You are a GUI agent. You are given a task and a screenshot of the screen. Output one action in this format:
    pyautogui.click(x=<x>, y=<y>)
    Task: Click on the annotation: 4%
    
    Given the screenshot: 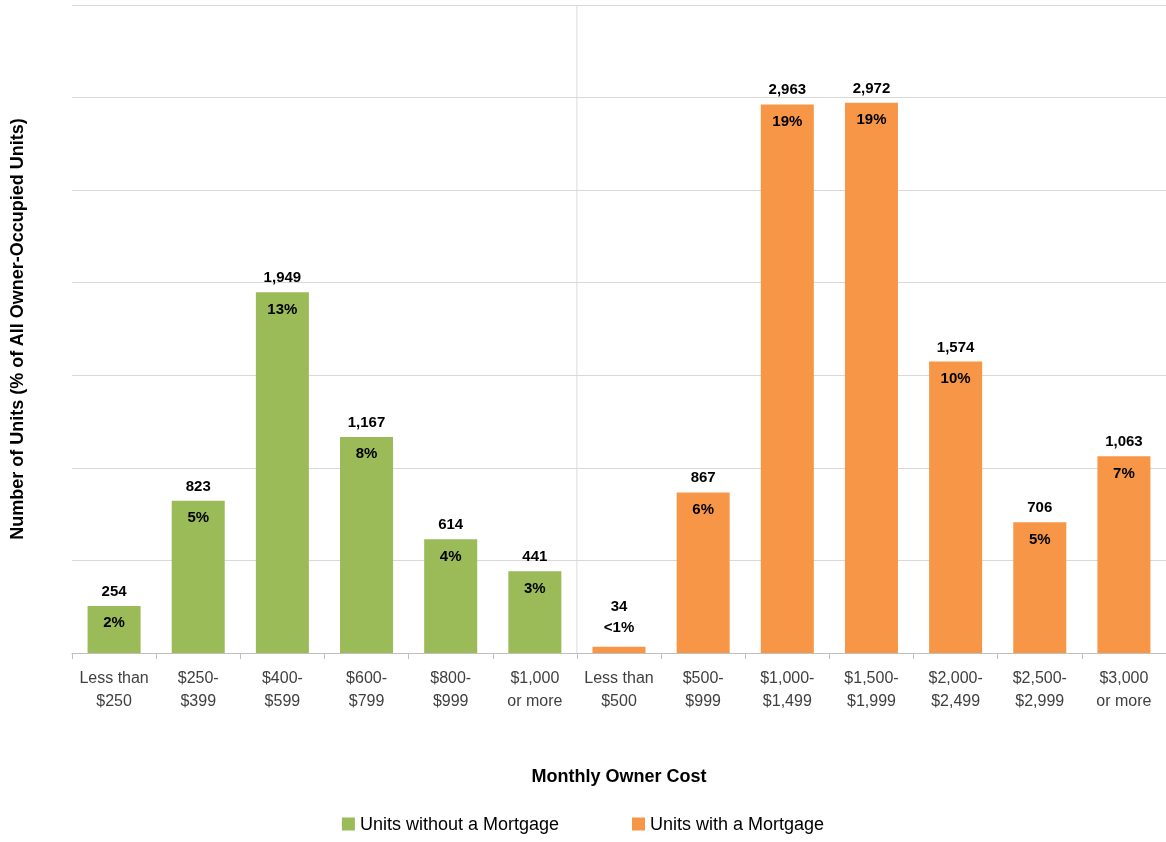 What is the action you would take?
    pyautogui.click(x=450, y=555)
    